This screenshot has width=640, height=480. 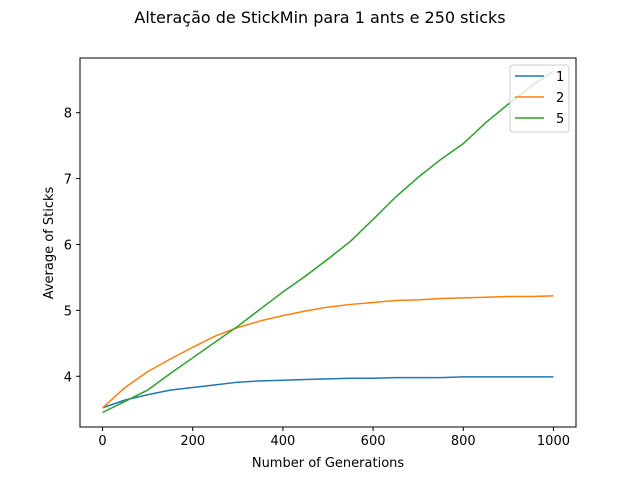 What do you see at coordinates (102, 441) in the screenshot?
I see `x-tick-label: 0` at bounding box center [102, 441].